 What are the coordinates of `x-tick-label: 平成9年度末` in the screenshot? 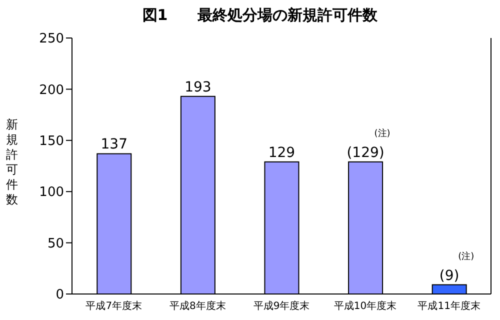 It's located at (281, 306).